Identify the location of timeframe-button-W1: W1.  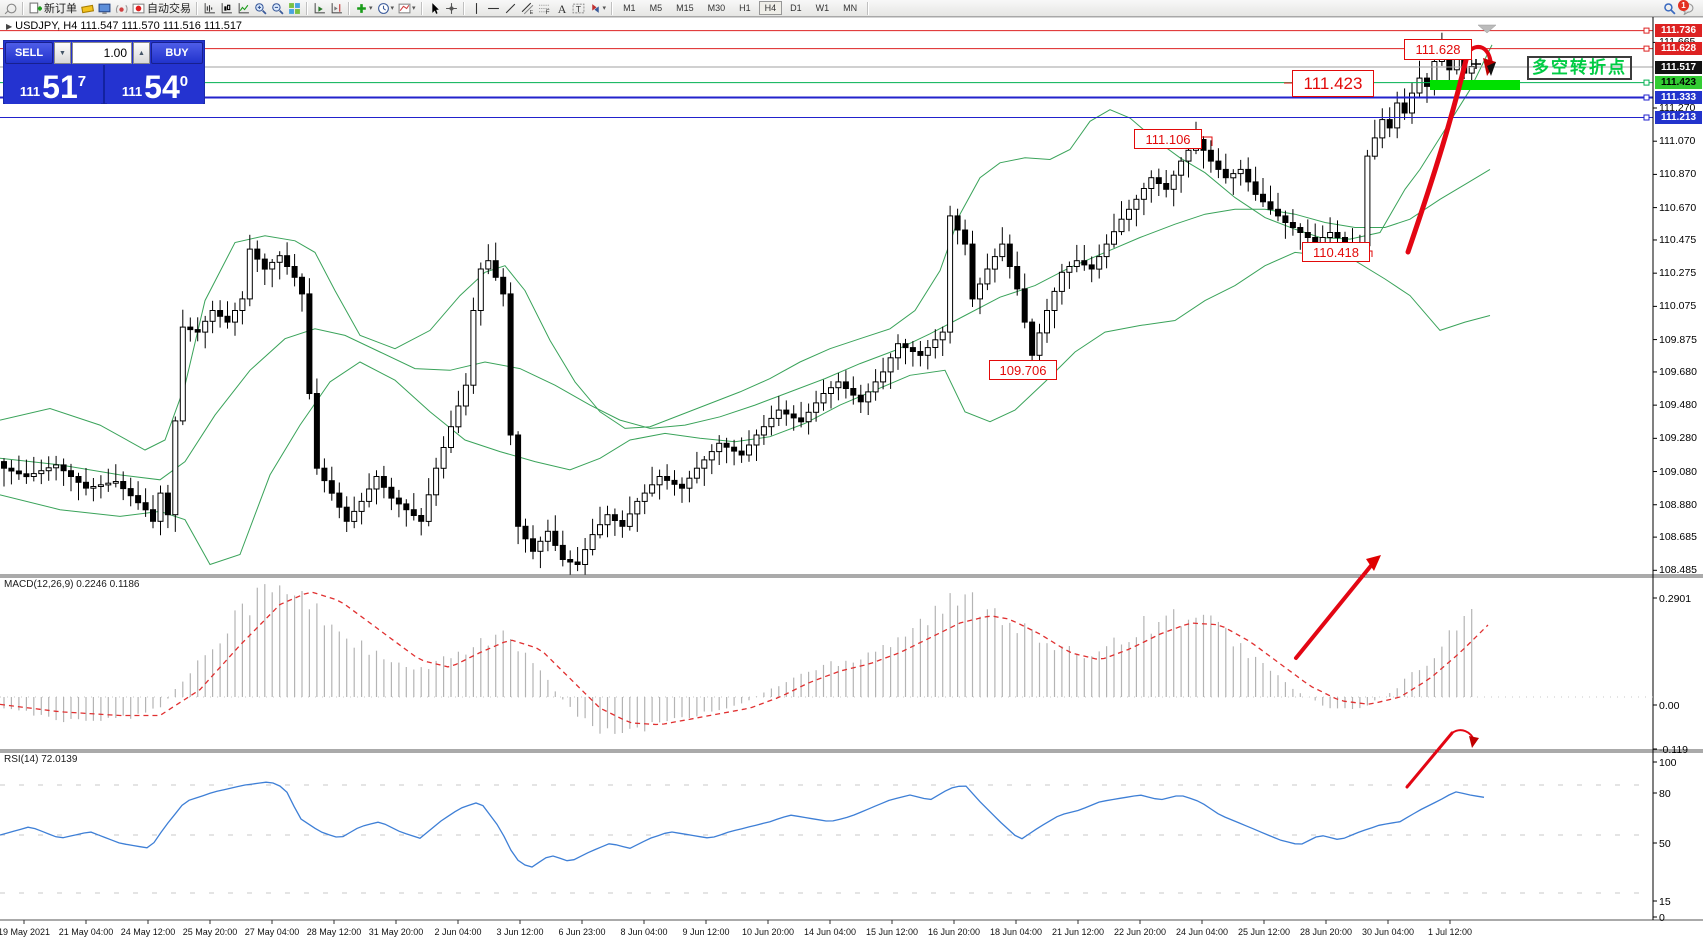
(822, 8).